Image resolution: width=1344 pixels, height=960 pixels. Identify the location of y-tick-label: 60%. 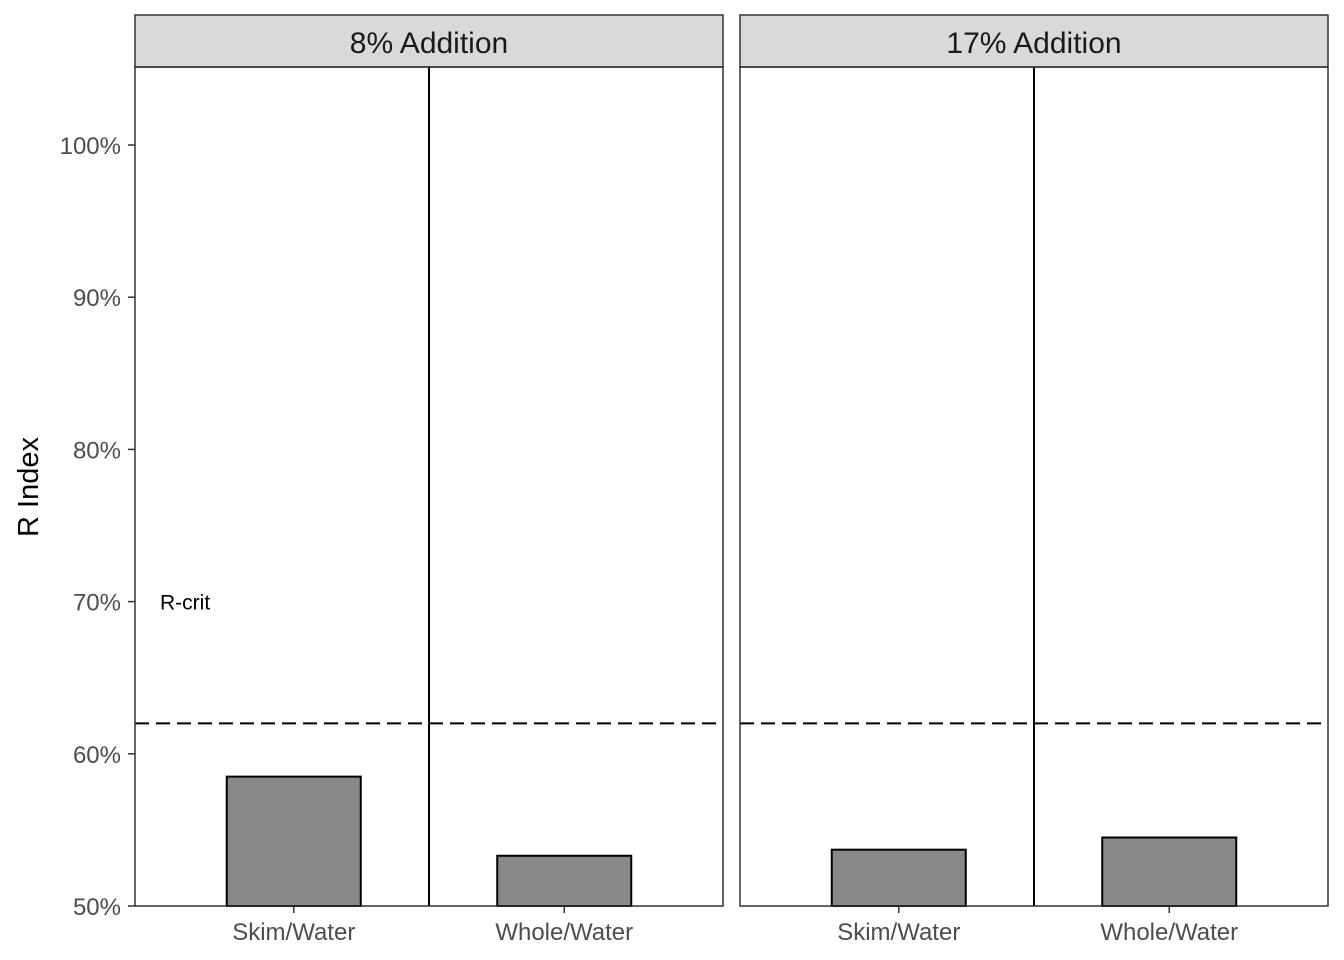
(97, 755).